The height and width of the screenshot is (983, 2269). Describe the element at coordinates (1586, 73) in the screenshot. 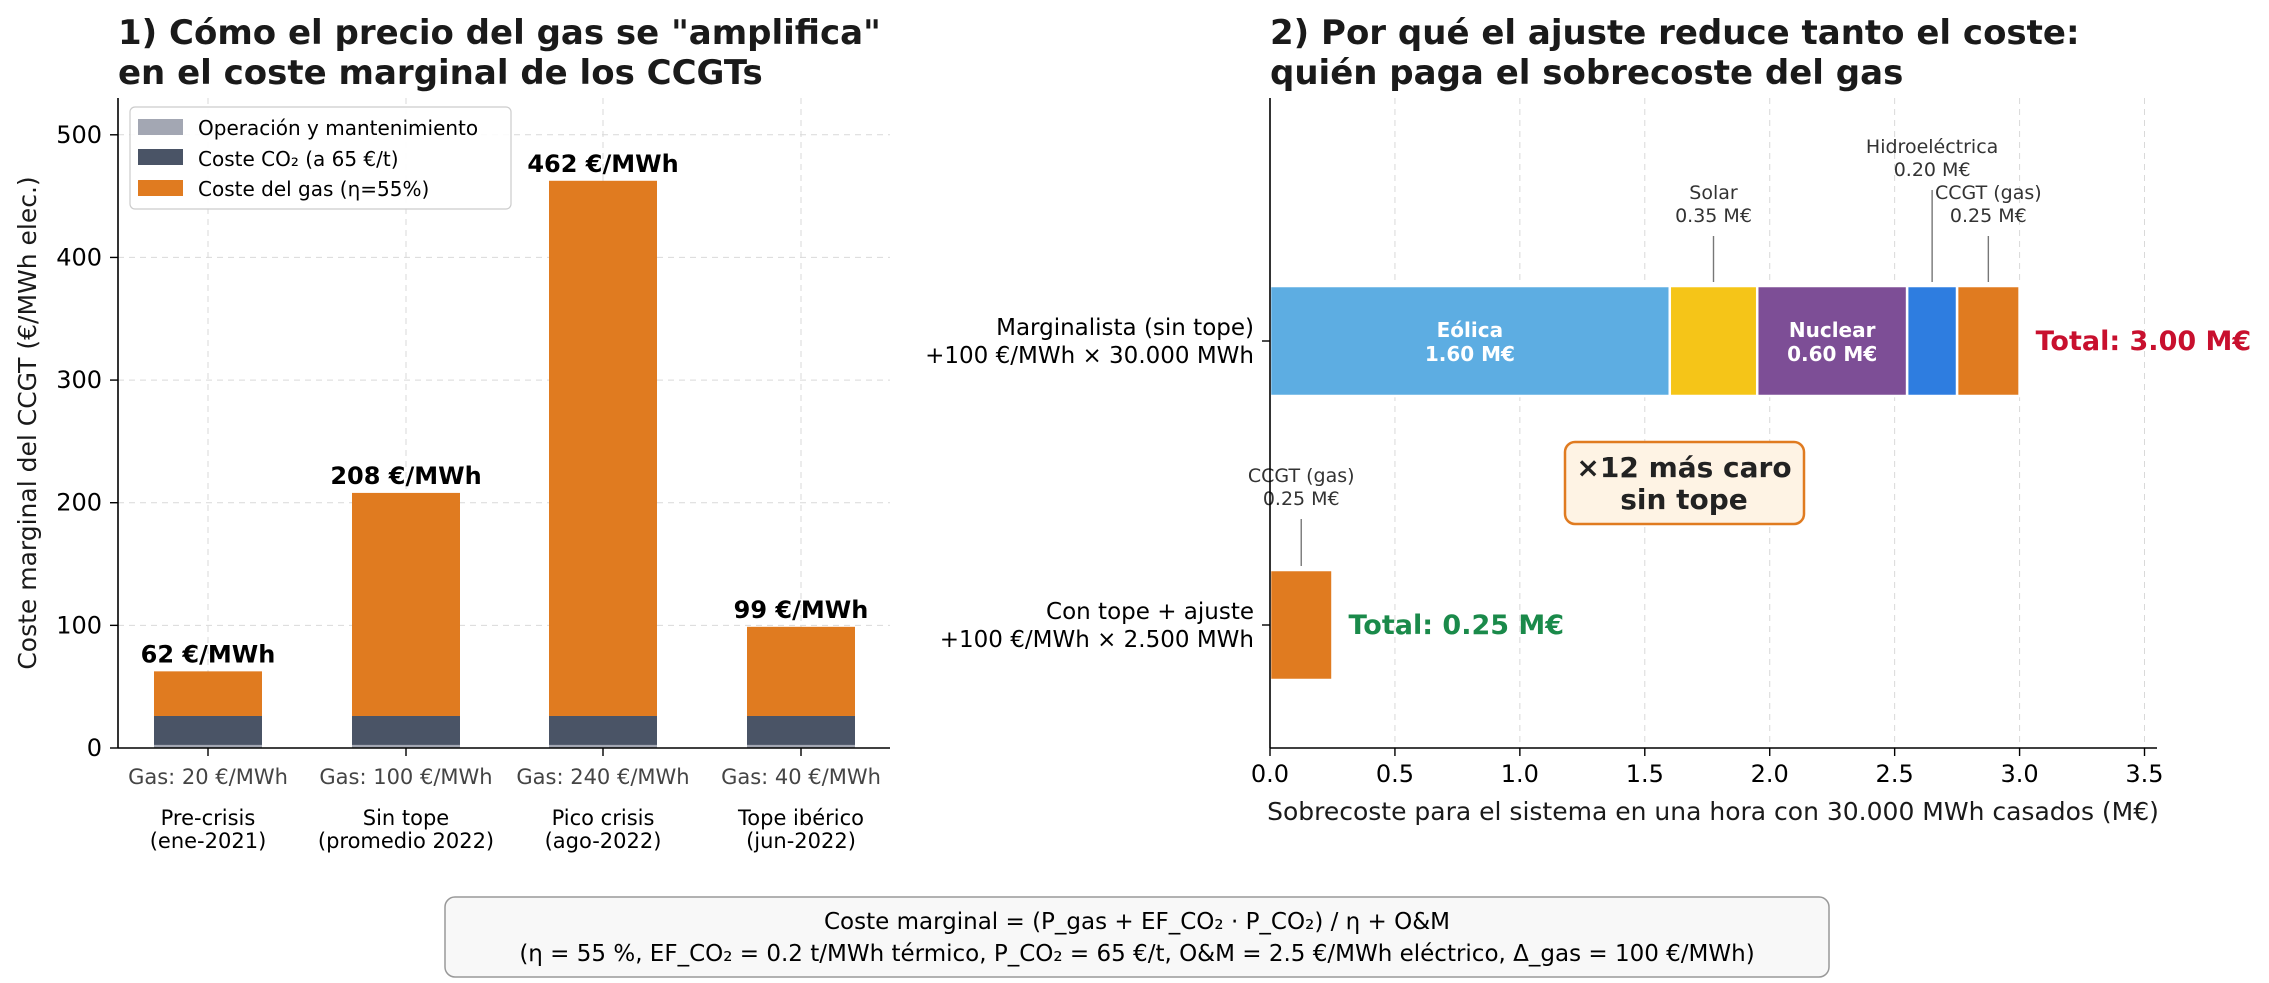

I see `right-chart-title-line2: quién paga el sobrecoste del gas` at that location.